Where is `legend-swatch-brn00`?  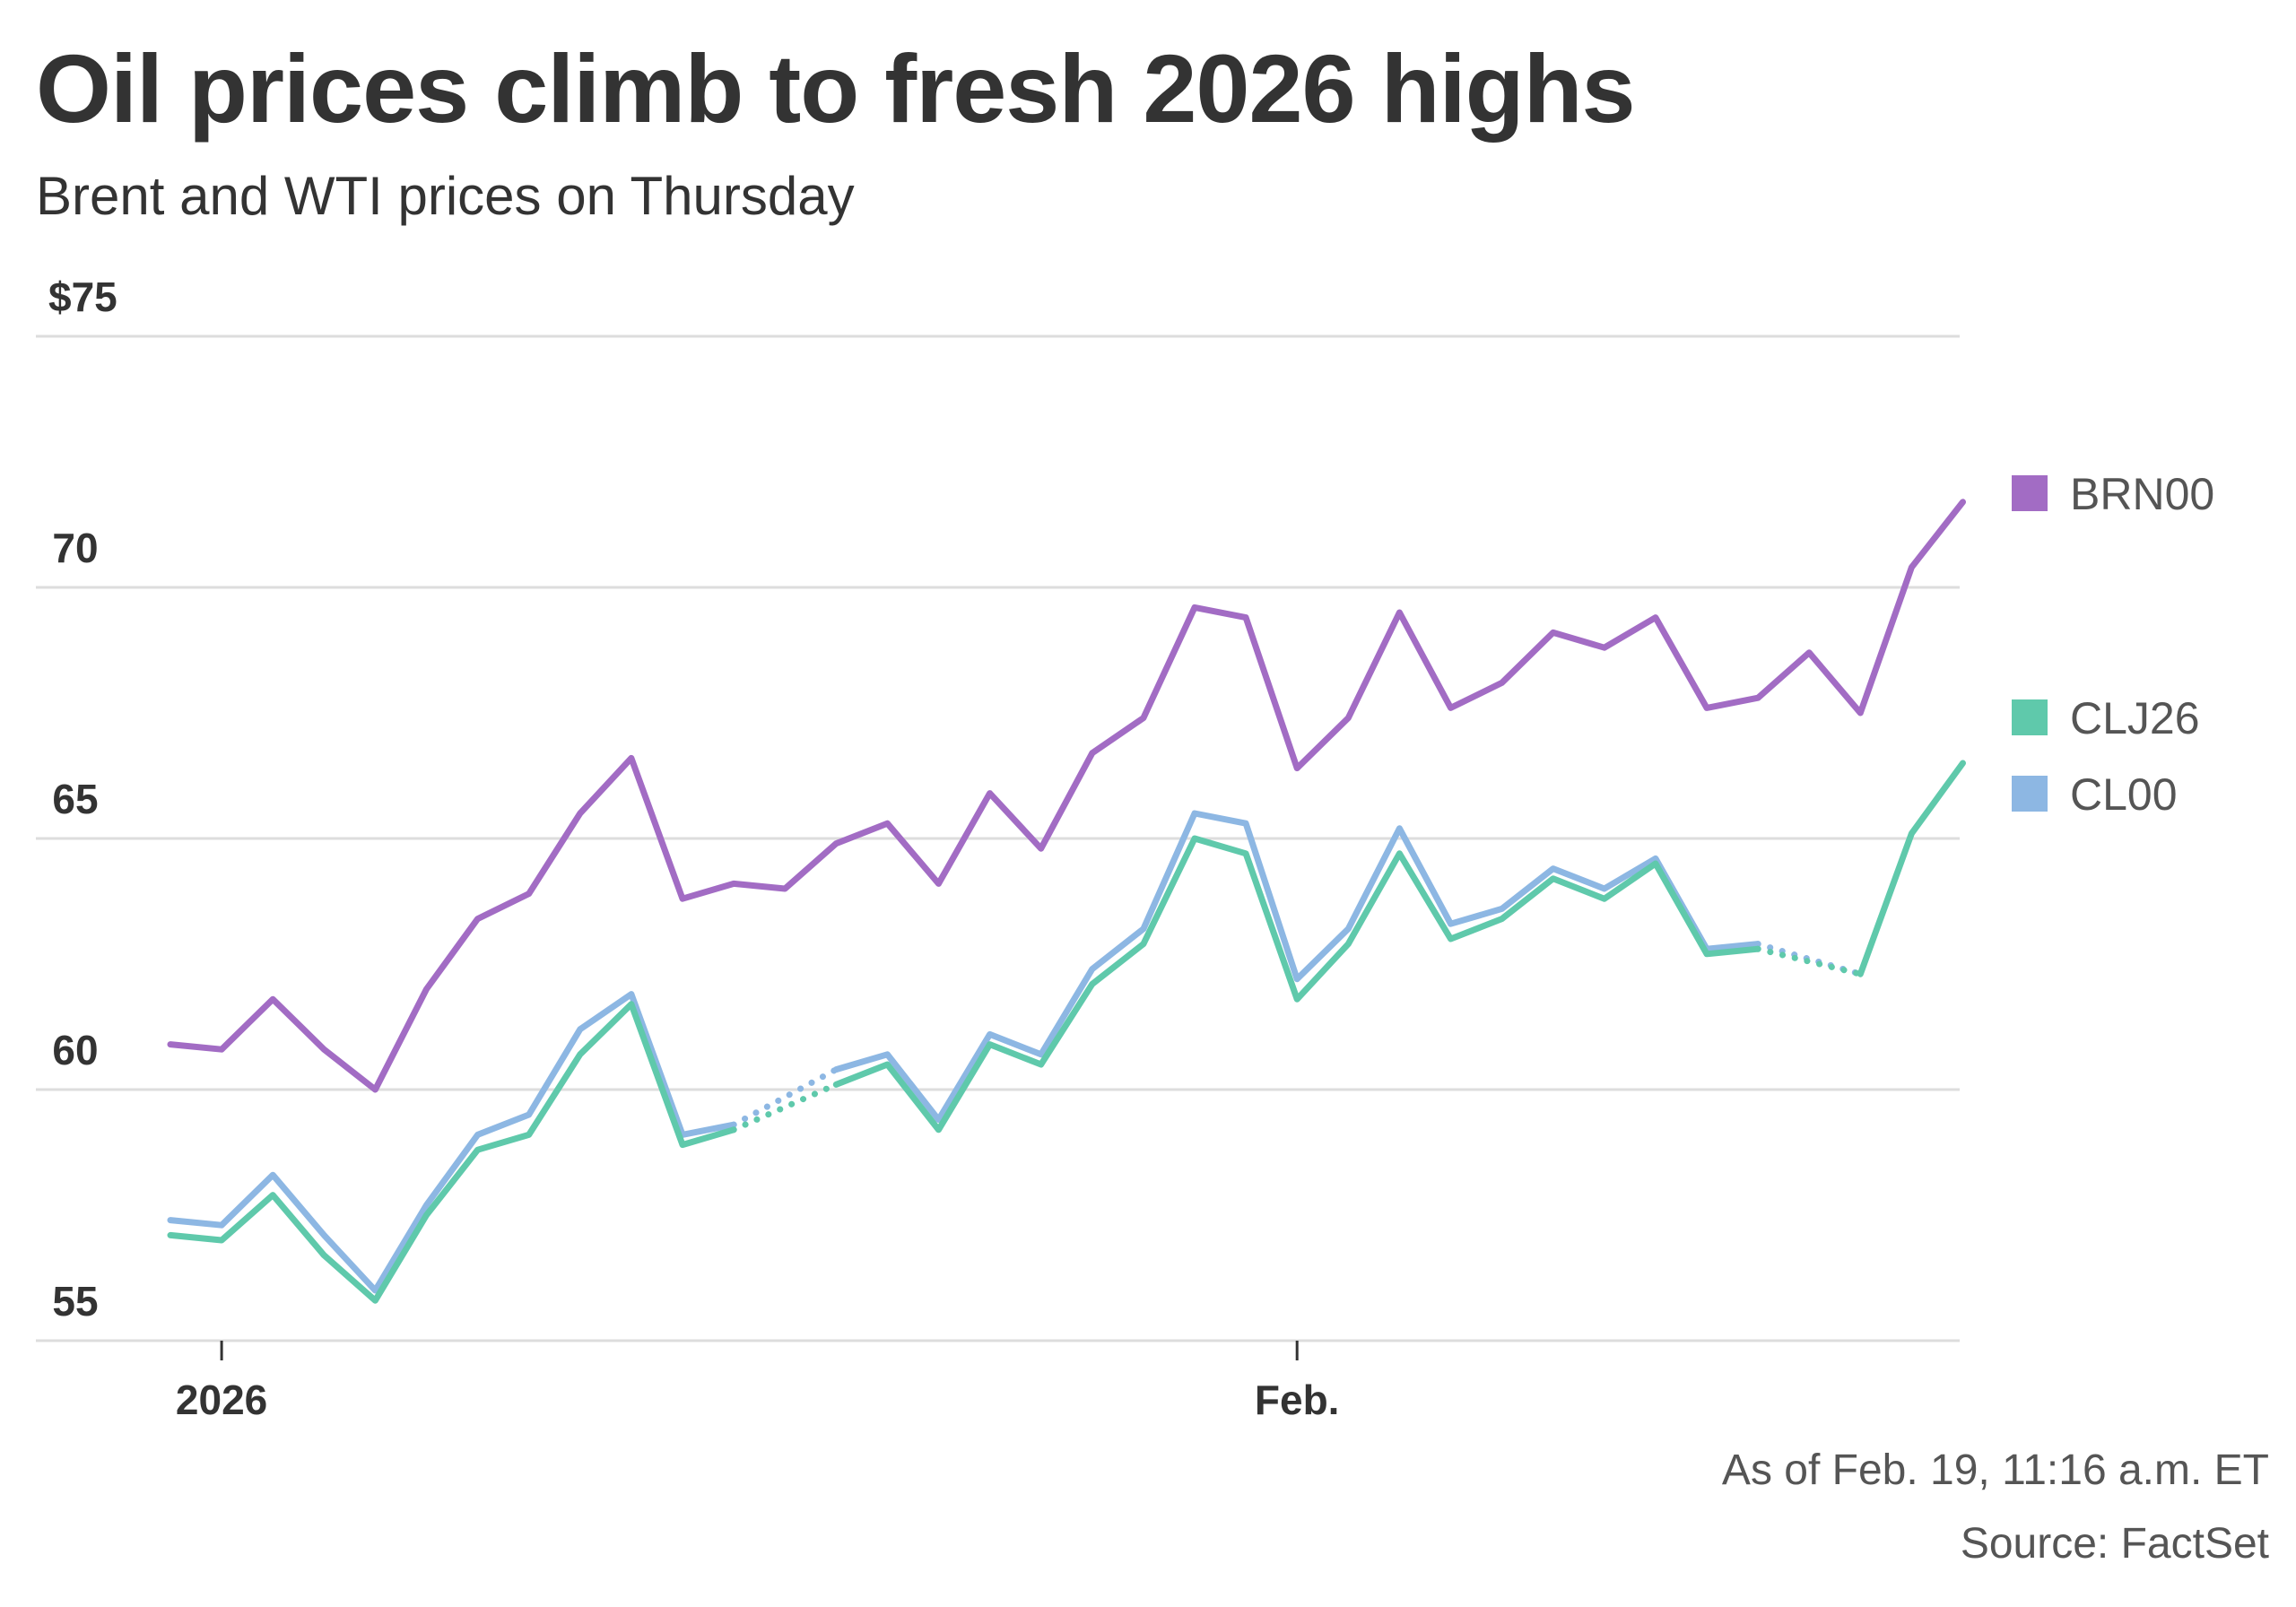
legend-swatch-brn00 is located at coordinates (2030, 493).